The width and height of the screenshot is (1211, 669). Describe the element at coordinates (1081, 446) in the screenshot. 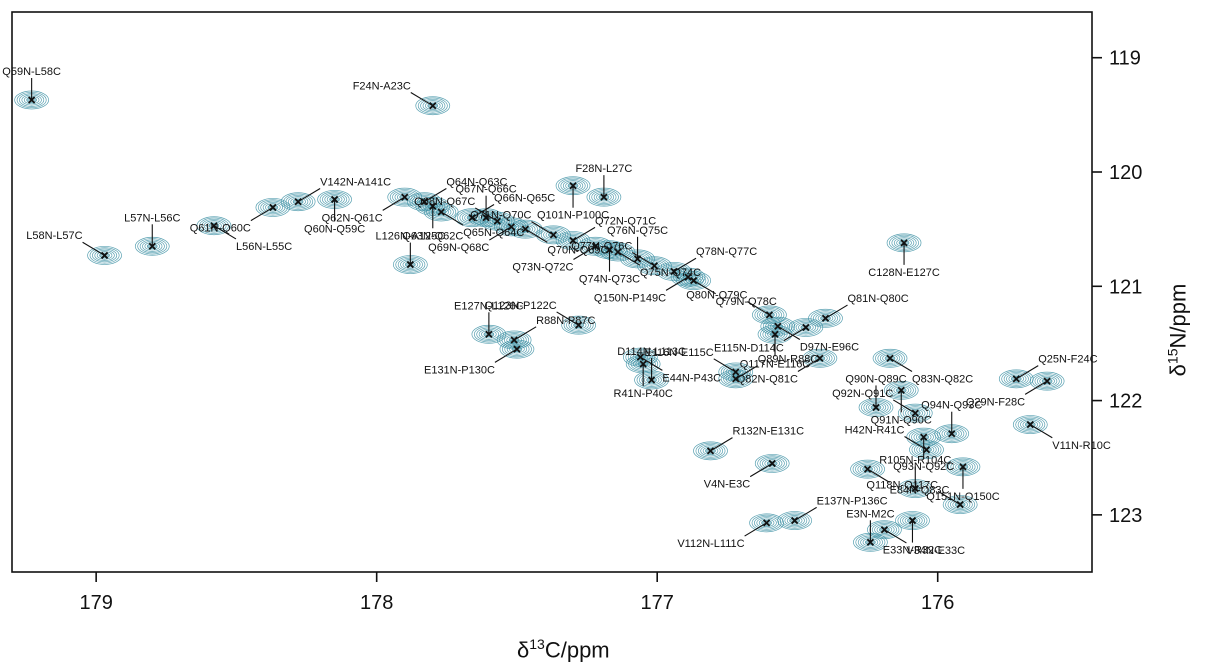

I see `peak-label: V11N-R10C` at that location.